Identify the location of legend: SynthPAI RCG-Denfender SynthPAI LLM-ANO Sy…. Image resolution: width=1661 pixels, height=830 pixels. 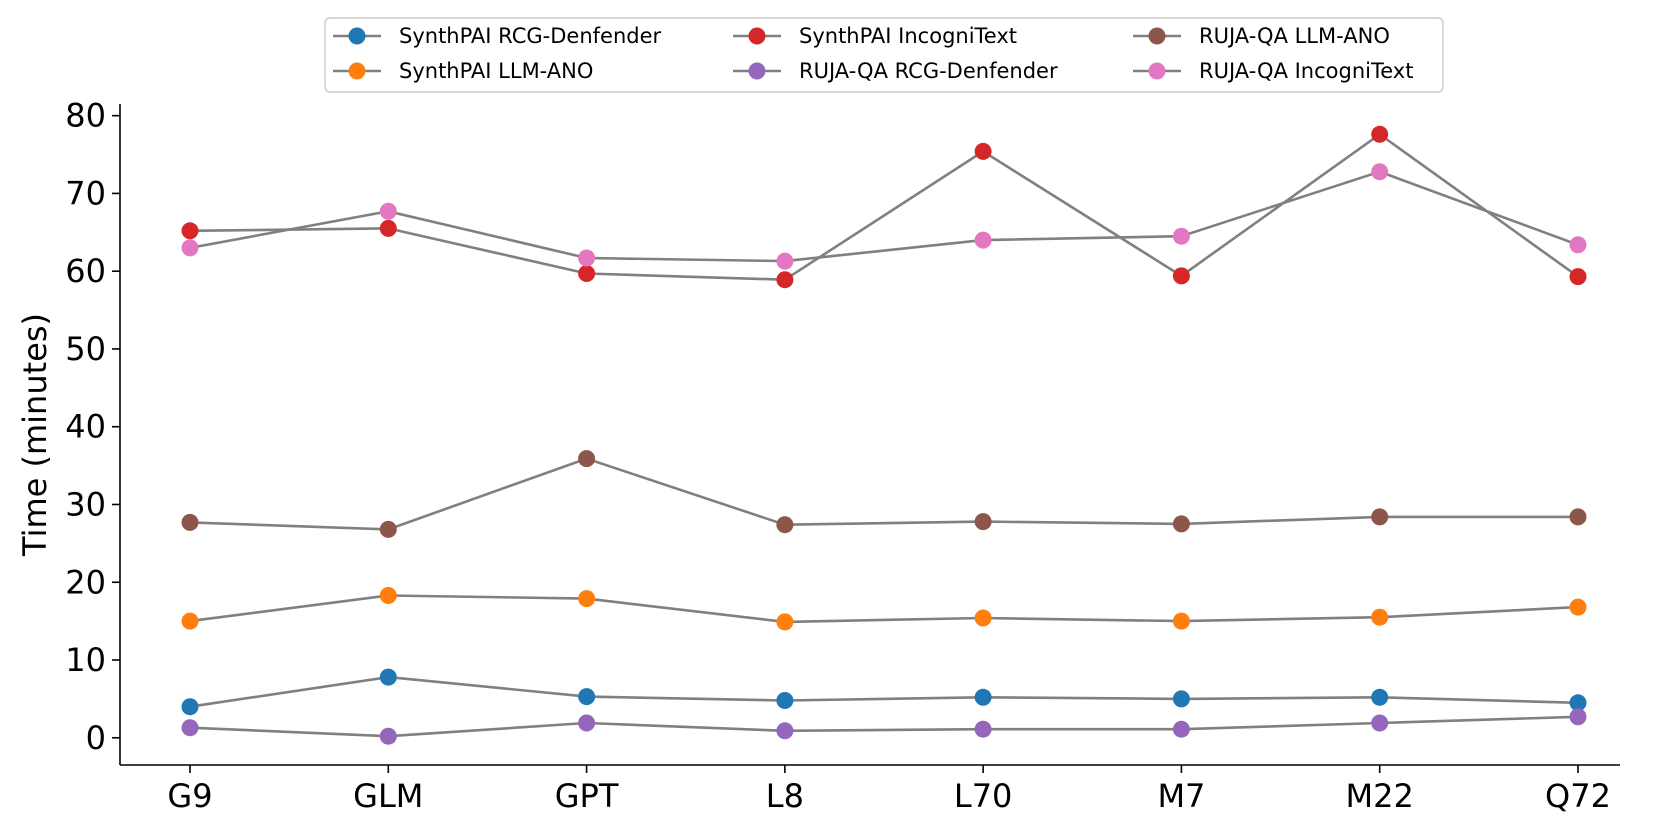
(884, 55).